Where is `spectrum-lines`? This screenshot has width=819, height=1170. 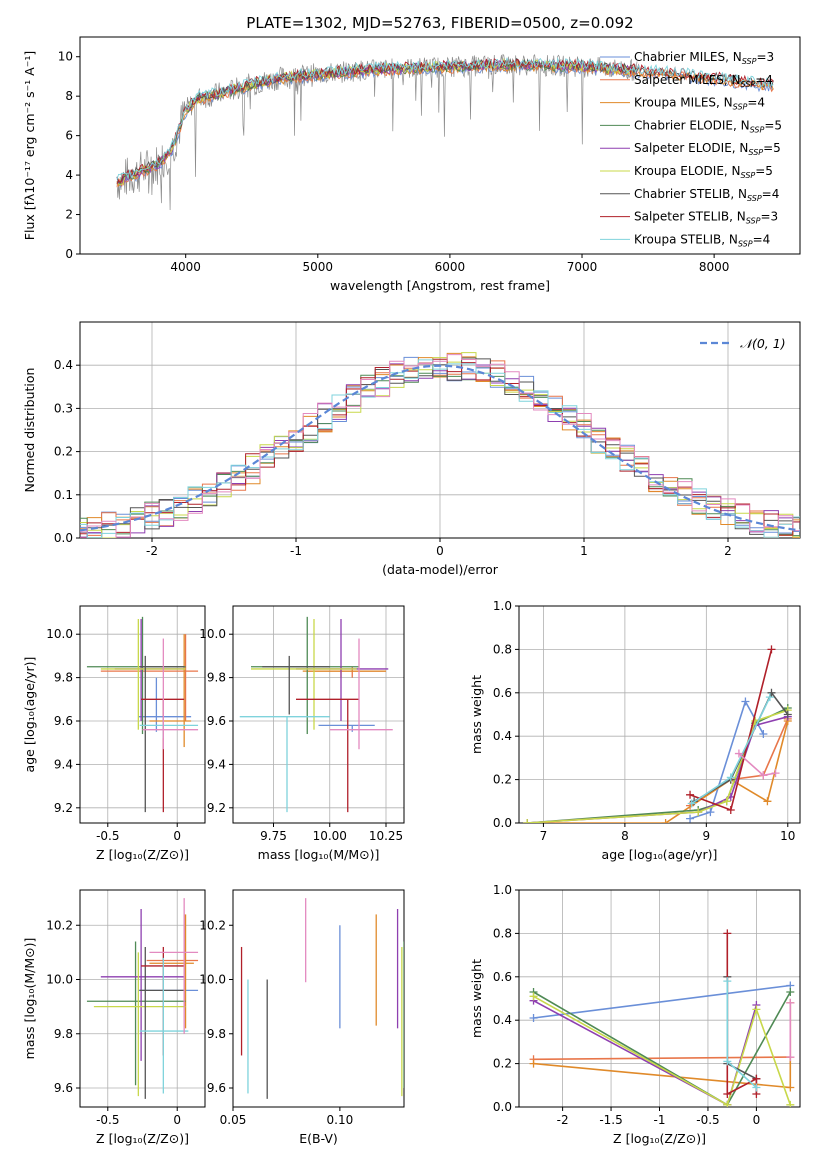 spectrum-lines is located at coordinates (445, 132).